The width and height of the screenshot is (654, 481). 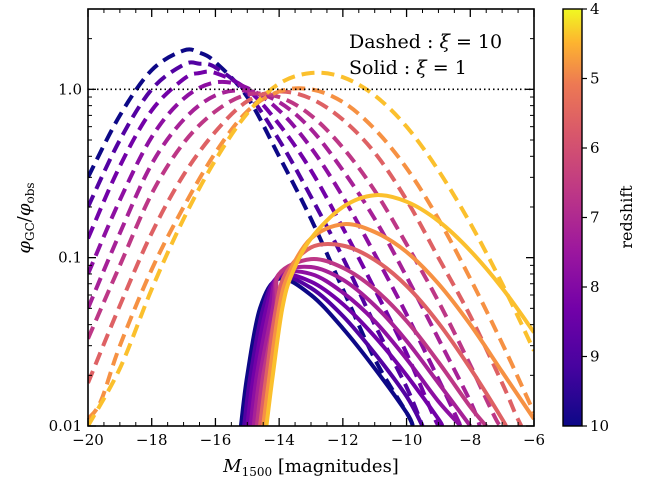 I want to click on x-tick-label: −8, so click(x=470, y=440).